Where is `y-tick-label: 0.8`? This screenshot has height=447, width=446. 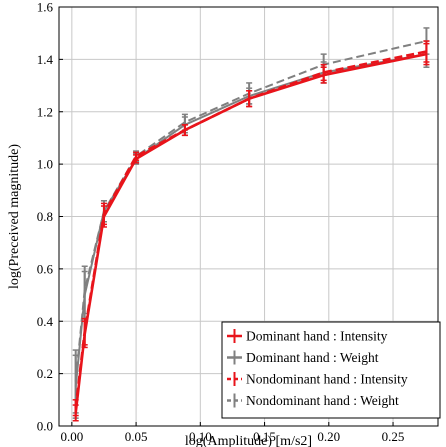
y-tick-label: 0.8 is located at coordinates (45, 216).